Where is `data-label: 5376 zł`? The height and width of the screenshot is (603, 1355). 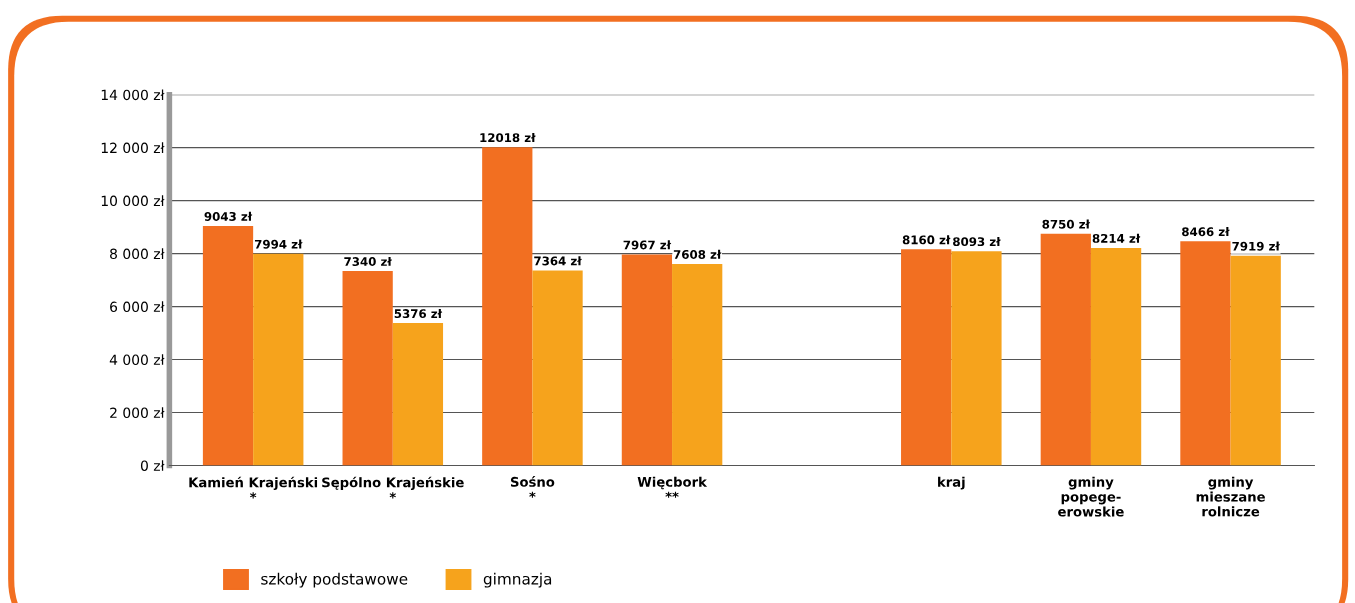
data-label: 5376 zł is located at coordinates (418, 313).